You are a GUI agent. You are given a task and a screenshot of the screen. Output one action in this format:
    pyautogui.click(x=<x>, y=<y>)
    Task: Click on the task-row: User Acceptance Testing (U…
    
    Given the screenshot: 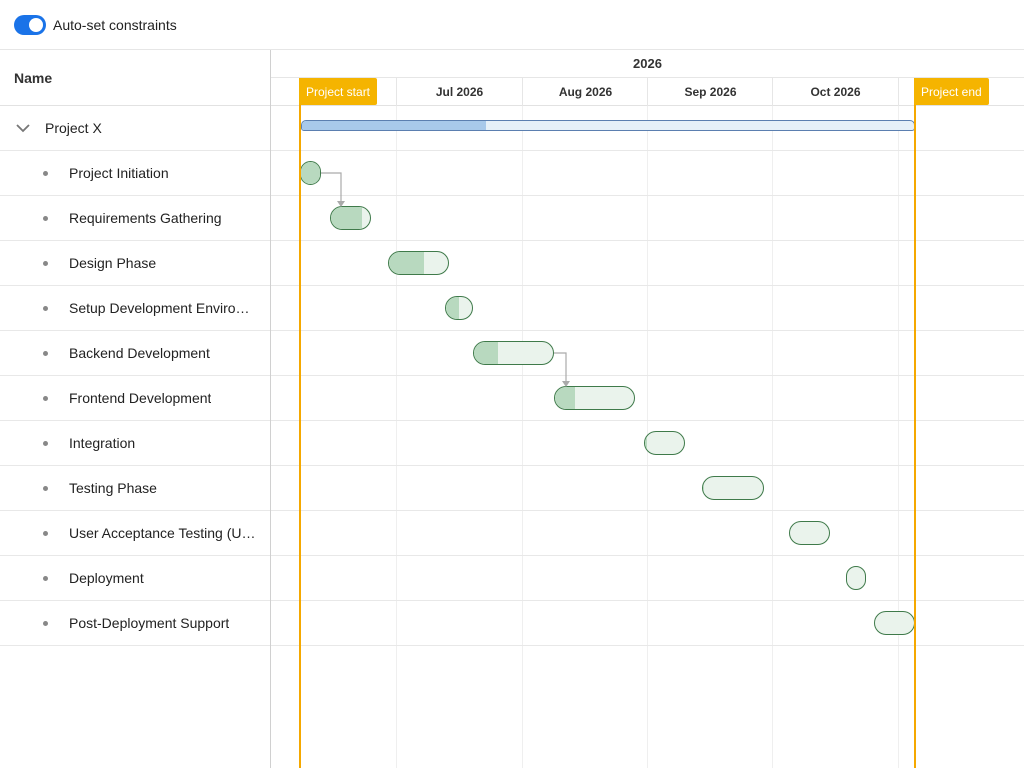 What is the action you would take?
    pyautogui.click(x=135, y=533)
    